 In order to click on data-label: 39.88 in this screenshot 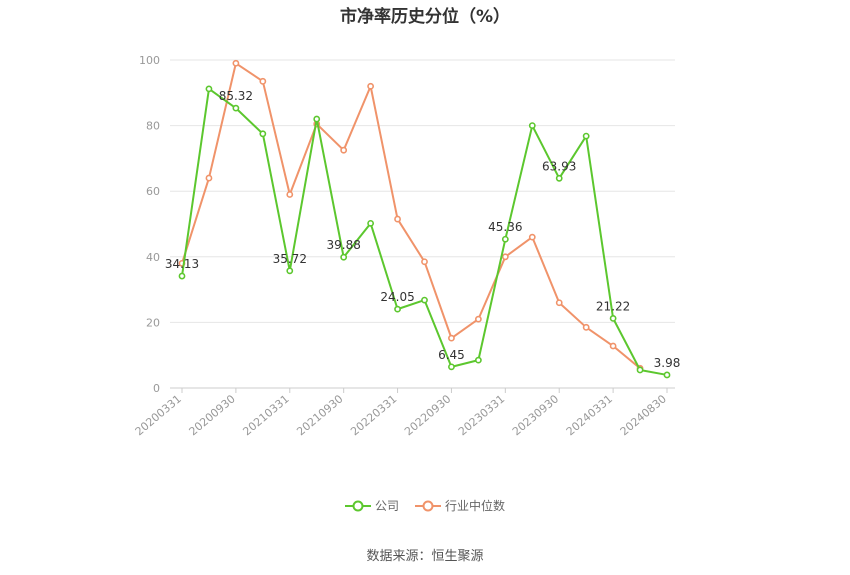, I will do `click(343, 245)`.